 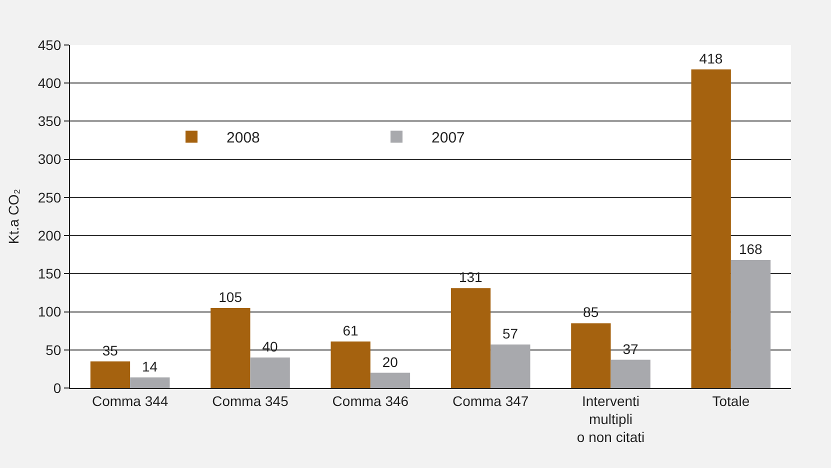 What do you see at coordinates (130, 400) in the screenshot?
I see `x-tick-label: Comma 344` at bounding box center [130, 400].